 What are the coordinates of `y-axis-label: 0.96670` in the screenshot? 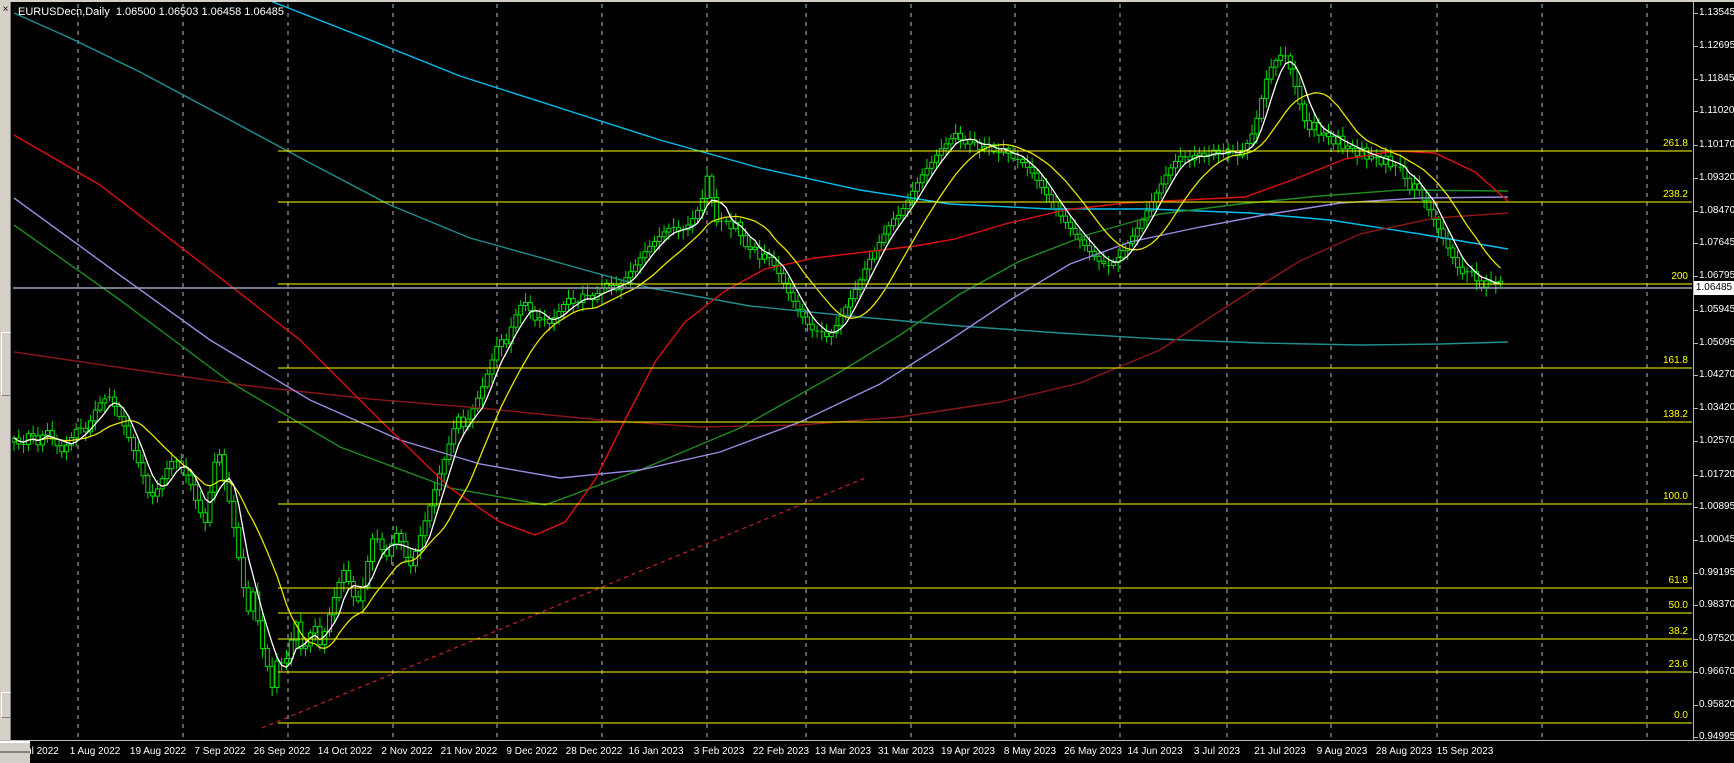 It's located at (1716, 671).